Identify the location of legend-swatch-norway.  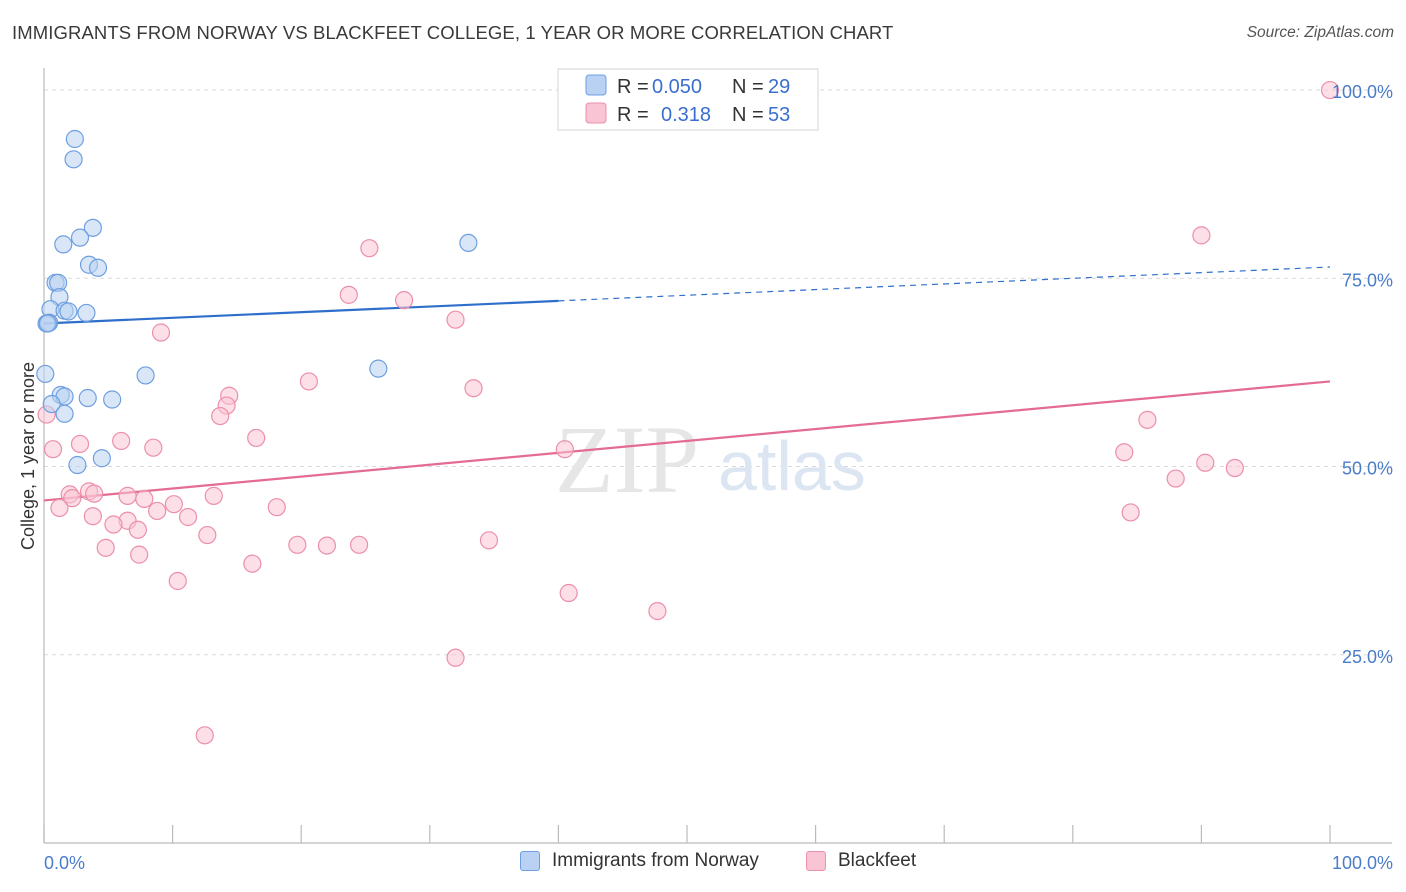
(596, 85).